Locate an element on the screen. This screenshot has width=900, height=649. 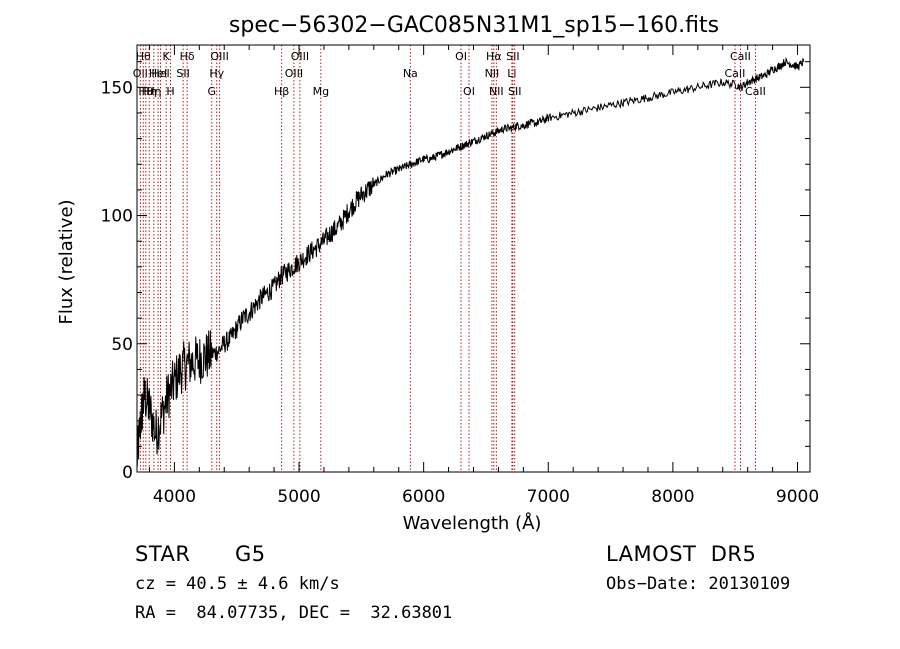
y-tick-label: 50 is located at coordinates (122, 345).